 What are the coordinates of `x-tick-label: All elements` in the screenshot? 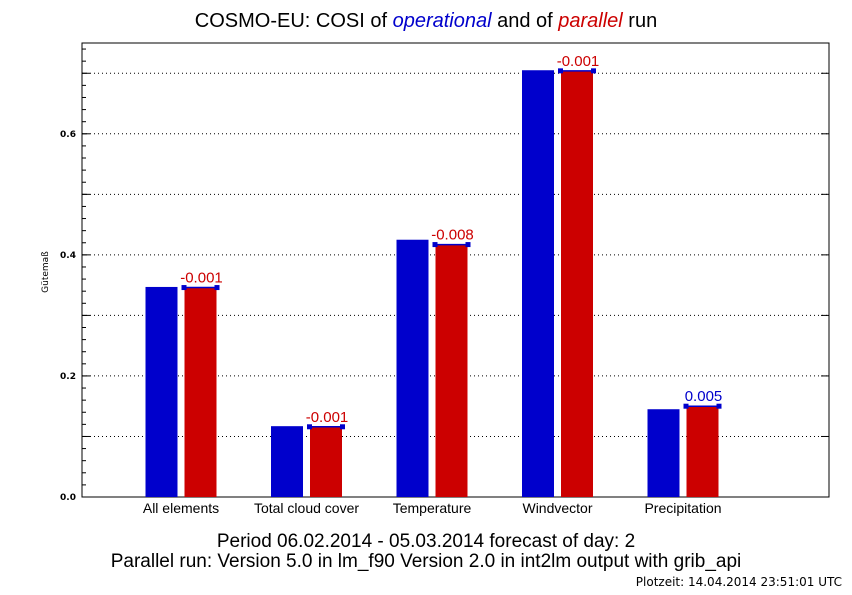 It's located at (181, 508).